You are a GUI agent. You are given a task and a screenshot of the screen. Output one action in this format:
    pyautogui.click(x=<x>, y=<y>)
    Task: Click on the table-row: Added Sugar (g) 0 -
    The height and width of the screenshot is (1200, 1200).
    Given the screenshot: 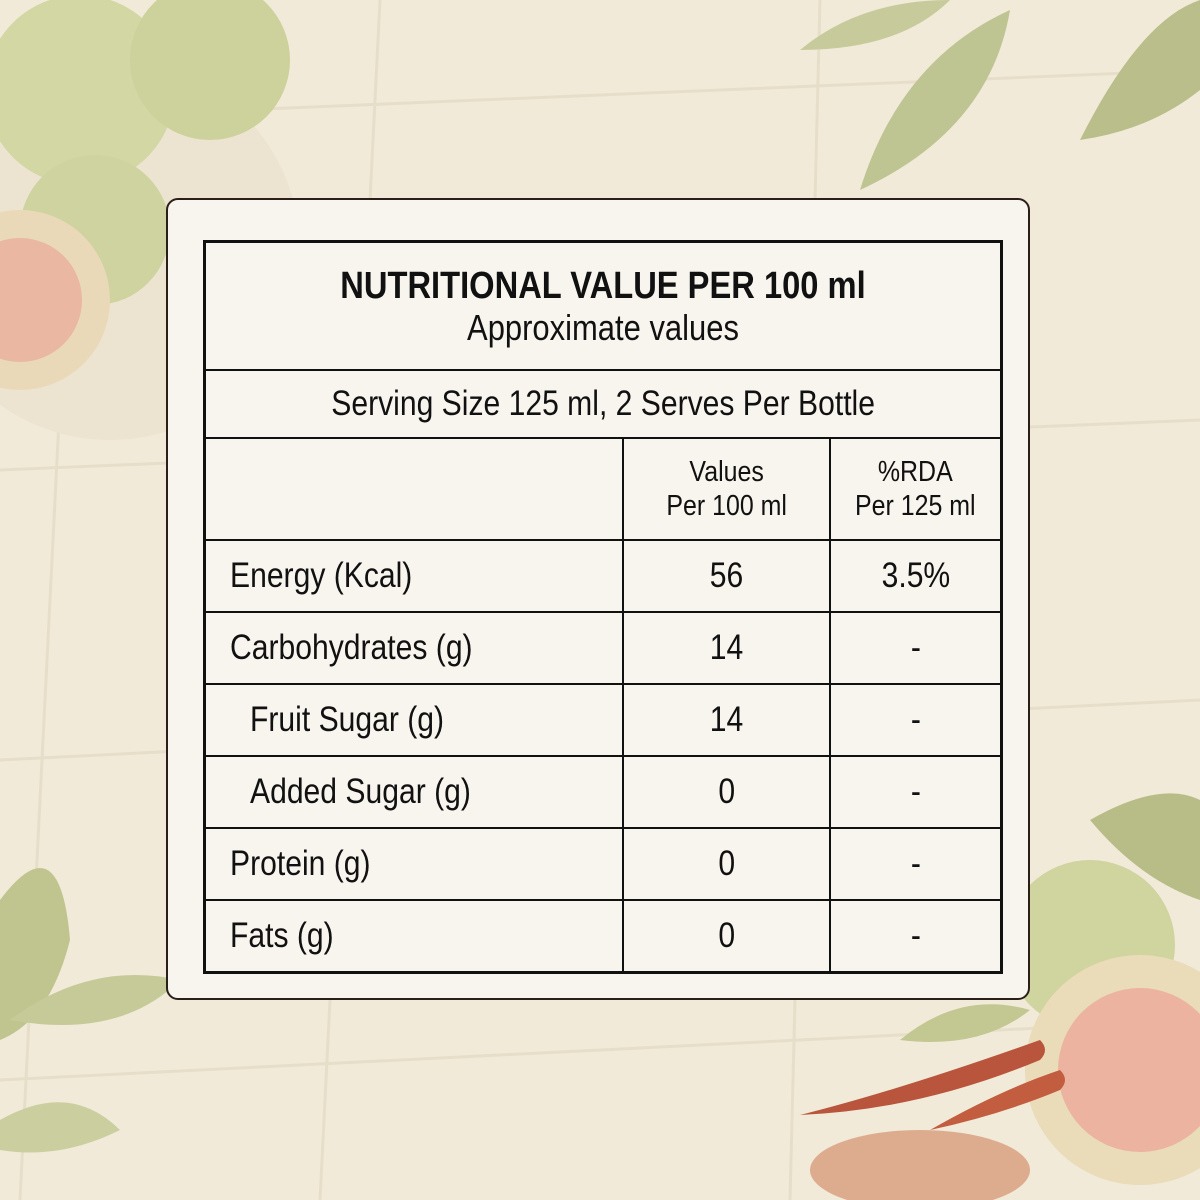 What is the action you would take?
    pyautogui.click(x=603, y=792)
    